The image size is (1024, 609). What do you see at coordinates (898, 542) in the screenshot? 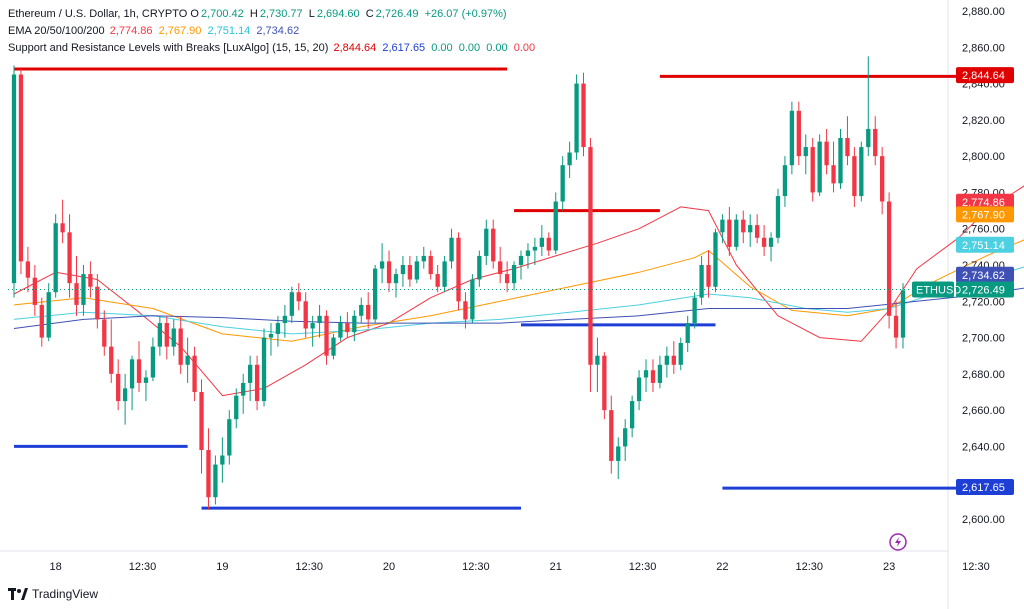
I see `lightning-icon` at bounding box center [898, 542].